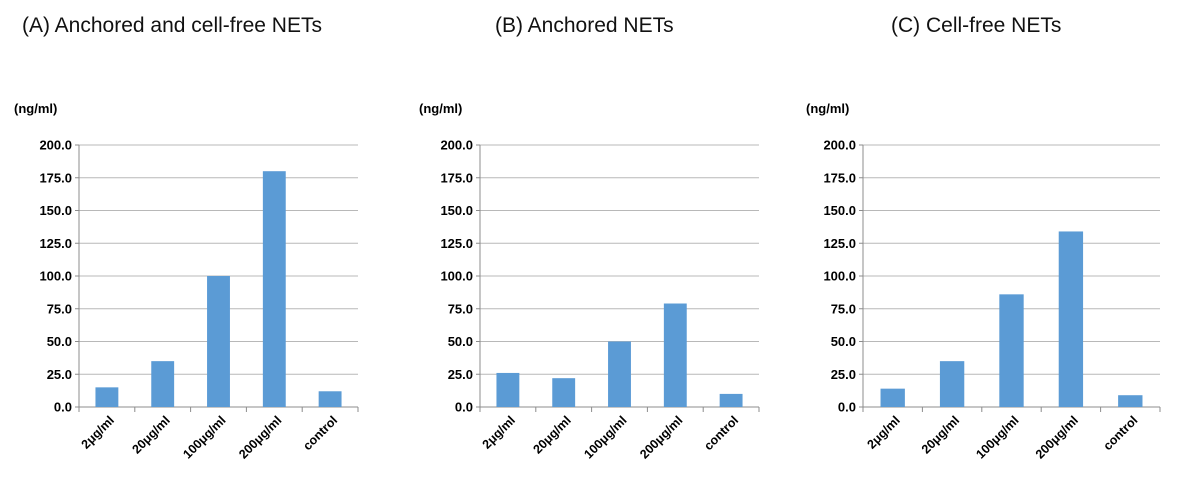  Describe the element at coordinates (584, 25) in the screenshot. I see `chart-title: (B) Anchored NETs` at that location.